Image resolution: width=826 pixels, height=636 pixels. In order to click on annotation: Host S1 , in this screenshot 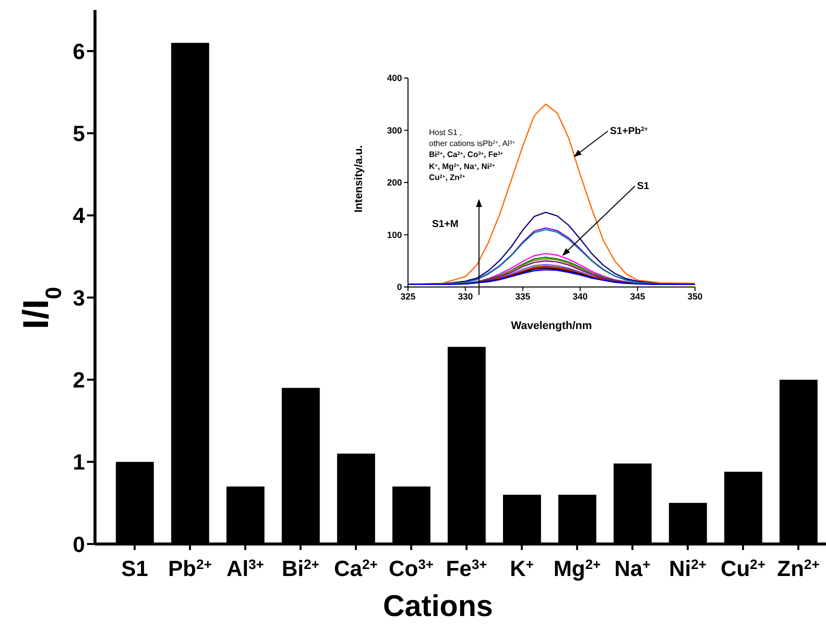, I will do `click(445, 132)`.